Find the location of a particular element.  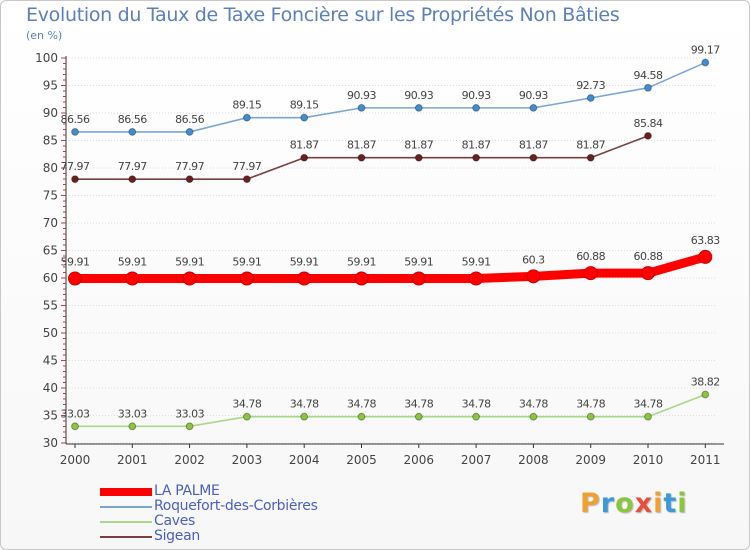

x-tick-label: 2007 is located at coordinates (476, 460).